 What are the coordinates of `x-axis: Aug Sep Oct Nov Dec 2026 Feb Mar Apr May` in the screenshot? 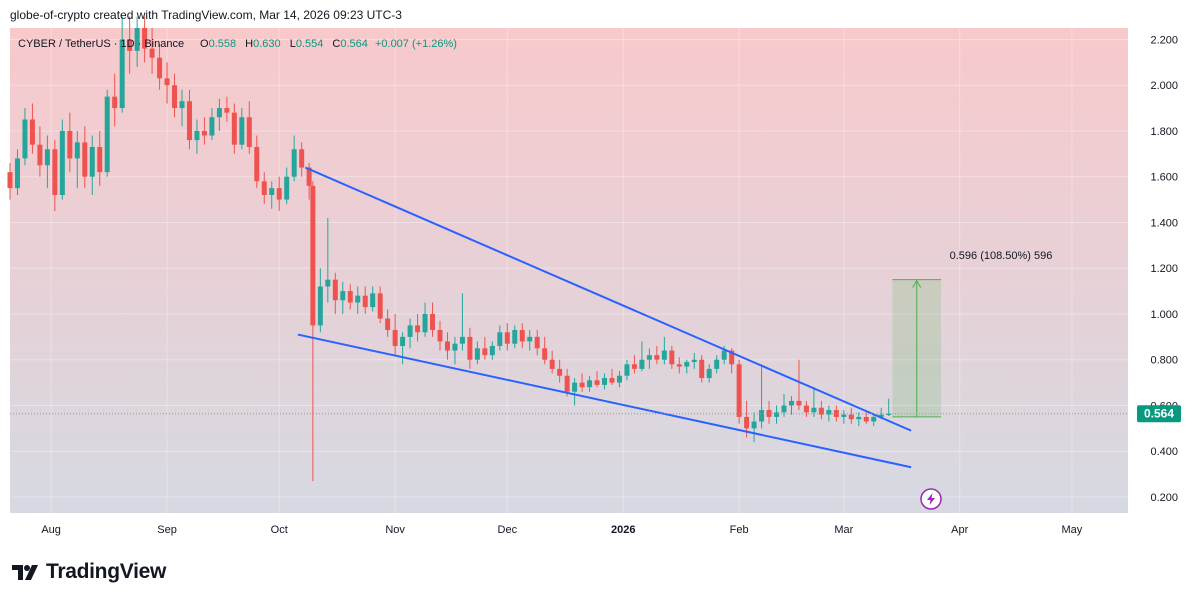 It's located at (561, 530).